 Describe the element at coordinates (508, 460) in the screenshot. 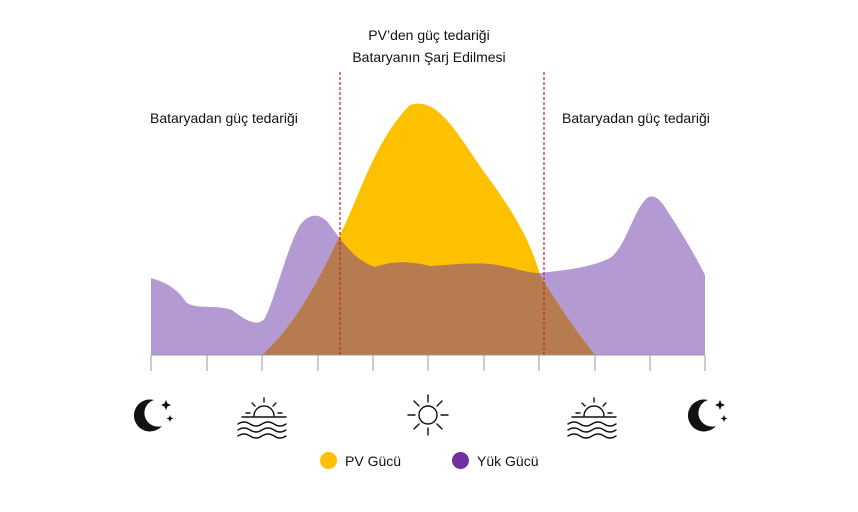

I see `load-legend-label: Yük Gücü` at that location.